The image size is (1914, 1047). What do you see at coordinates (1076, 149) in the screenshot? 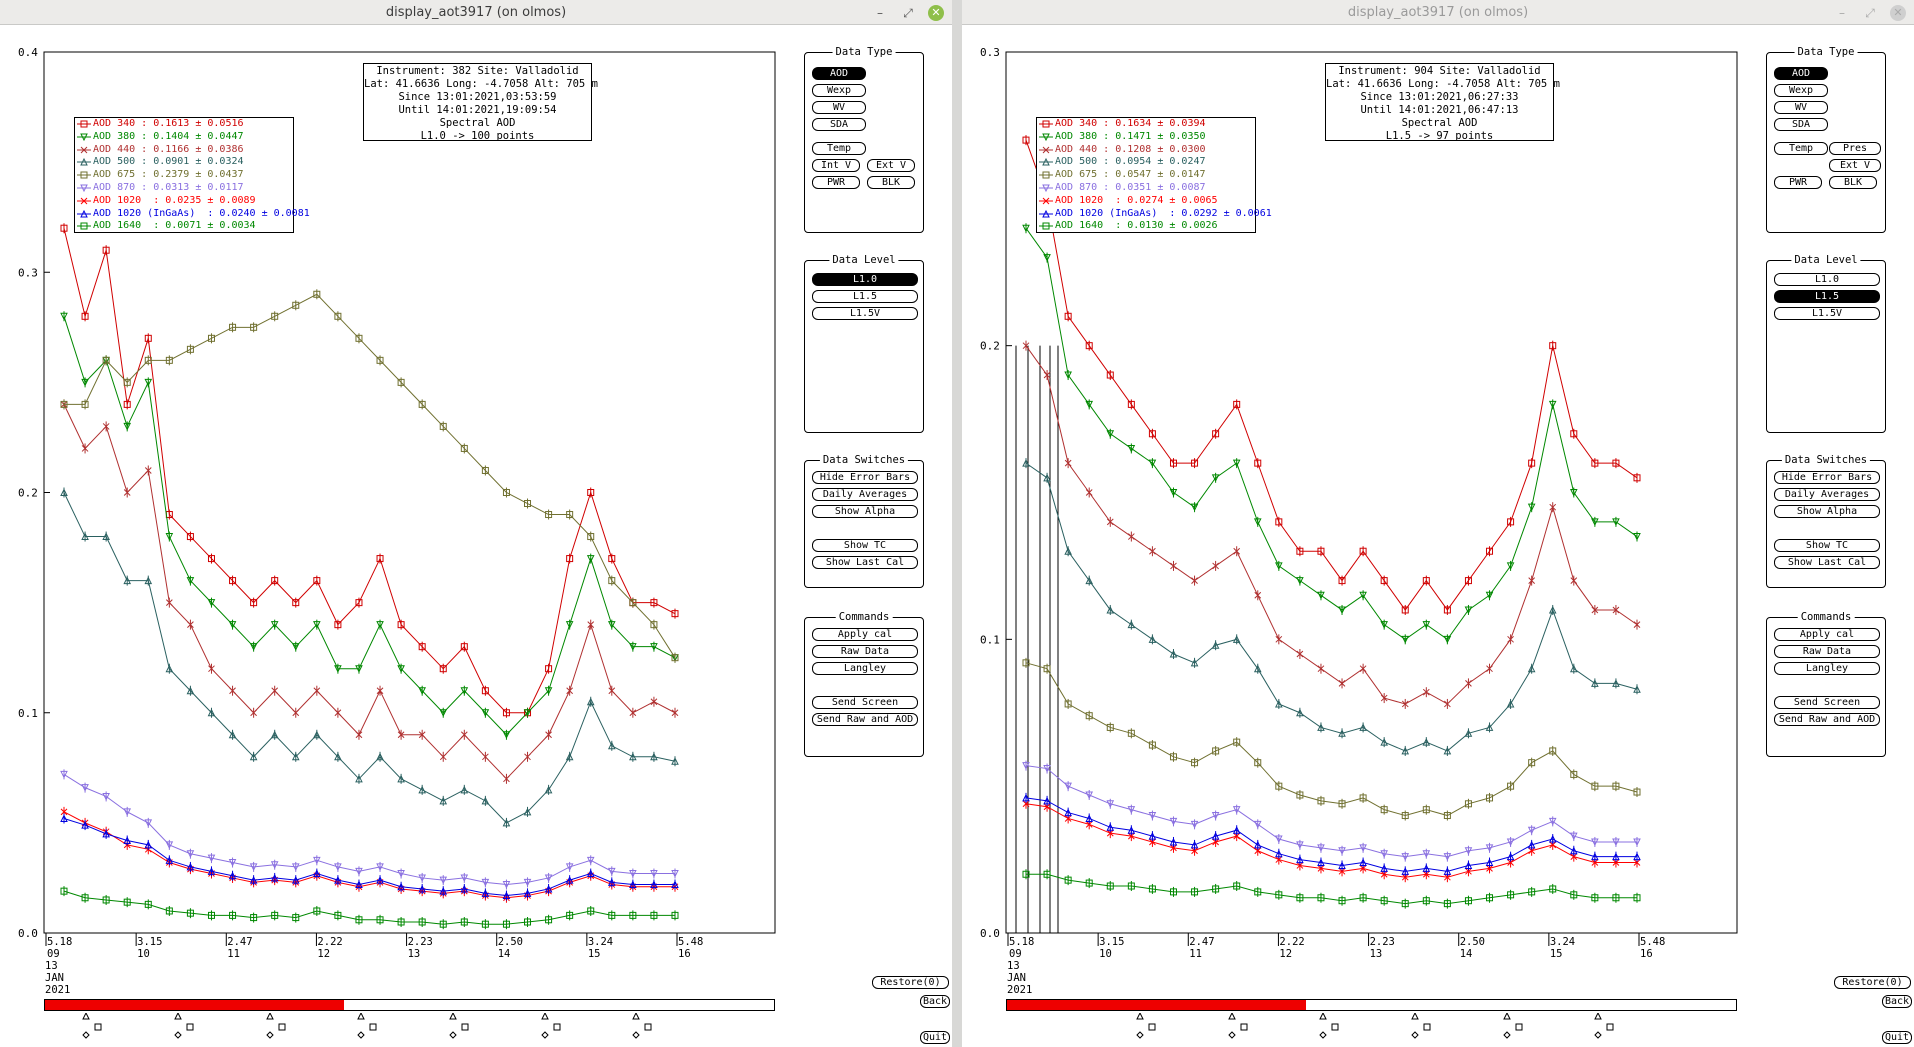
I see `legend-label: AOD 440` at bounding box center [1076, 149].